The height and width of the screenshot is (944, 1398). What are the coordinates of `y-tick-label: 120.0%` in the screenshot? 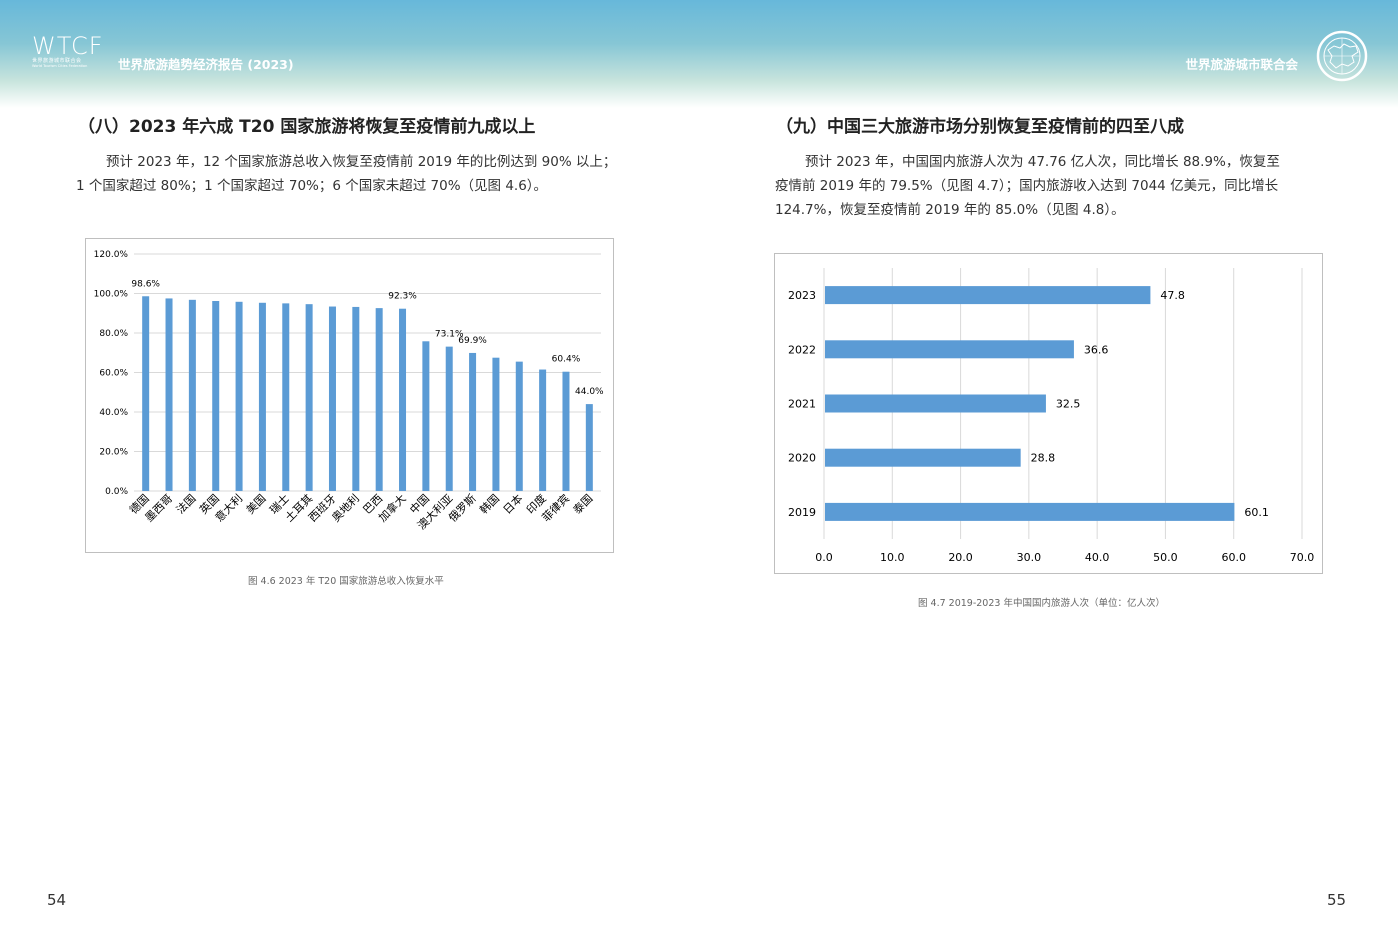 It's located at (111, 255).